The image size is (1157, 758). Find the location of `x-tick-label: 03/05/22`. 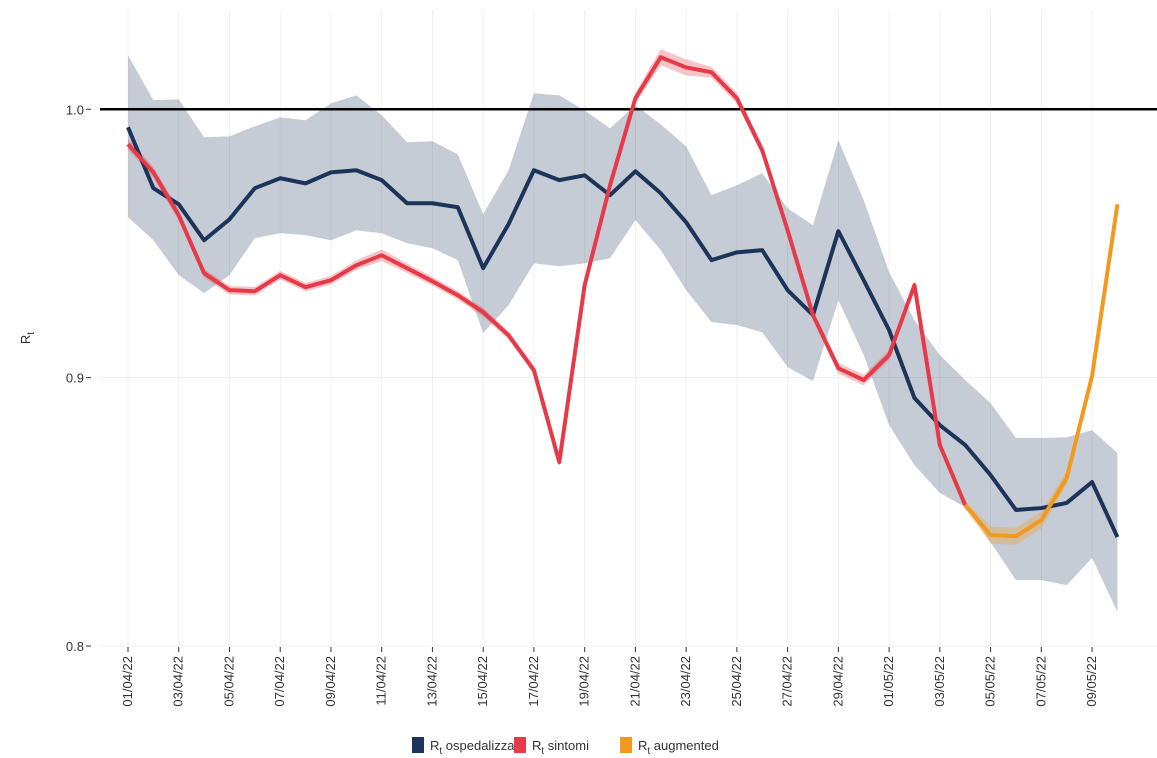

x-tick-label: 03/05/22 is located at coordinates (939, 681).